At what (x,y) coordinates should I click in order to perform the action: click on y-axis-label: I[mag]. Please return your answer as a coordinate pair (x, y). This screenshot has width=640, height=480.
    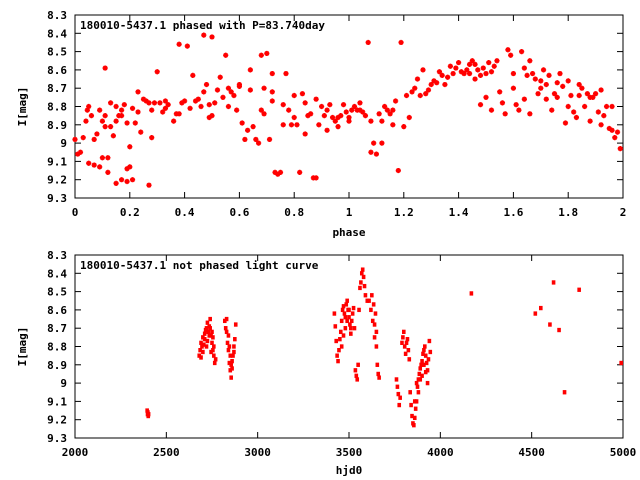
    Looking at the image, I should click on (22, 347).